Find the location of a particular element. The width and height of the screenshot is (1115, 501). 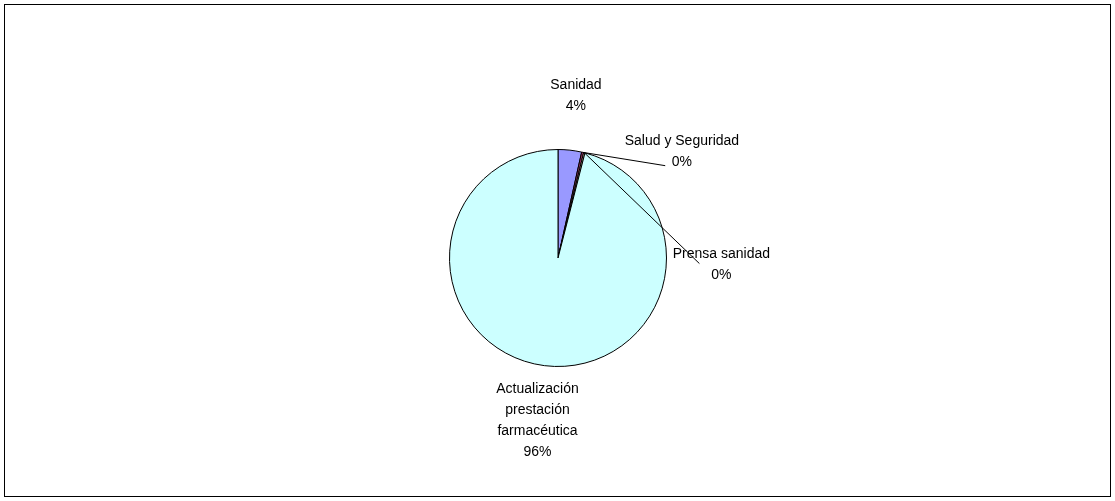

slice-label: Prensa sanidad is located at coordinates (721, 252).